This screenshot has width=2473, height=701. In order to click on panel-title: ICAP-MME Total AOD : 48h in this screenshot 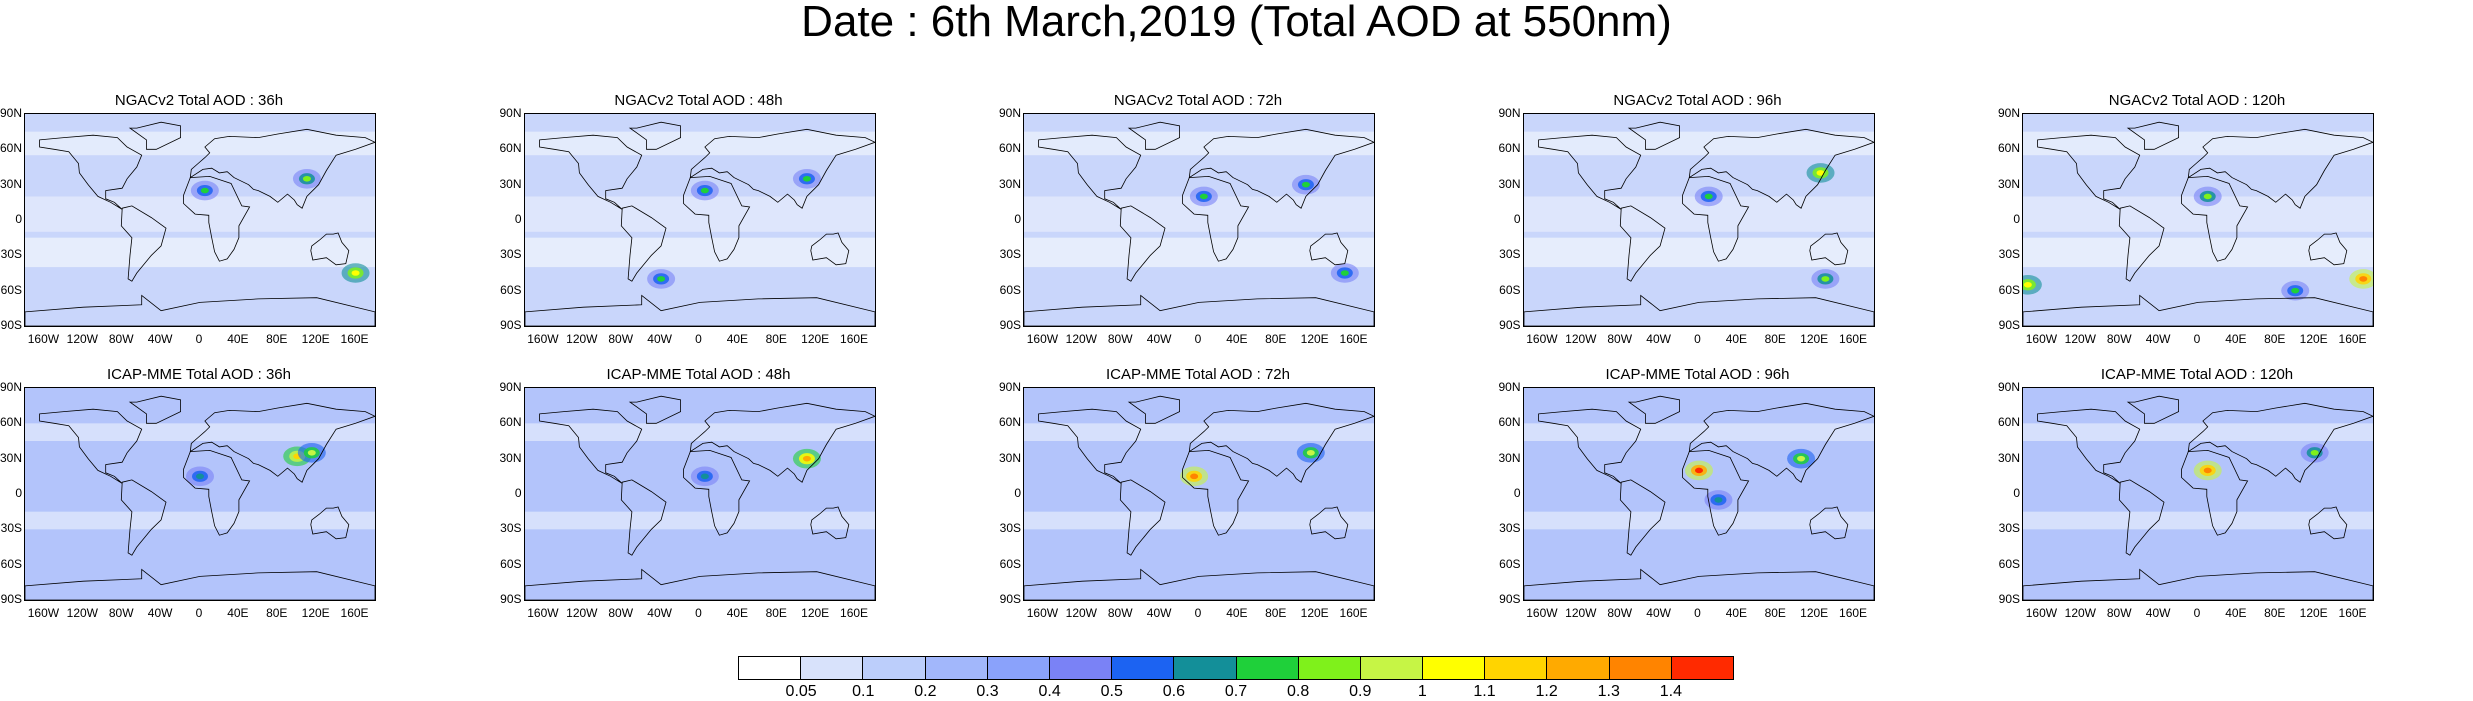, I will do `click(698, 374)`.